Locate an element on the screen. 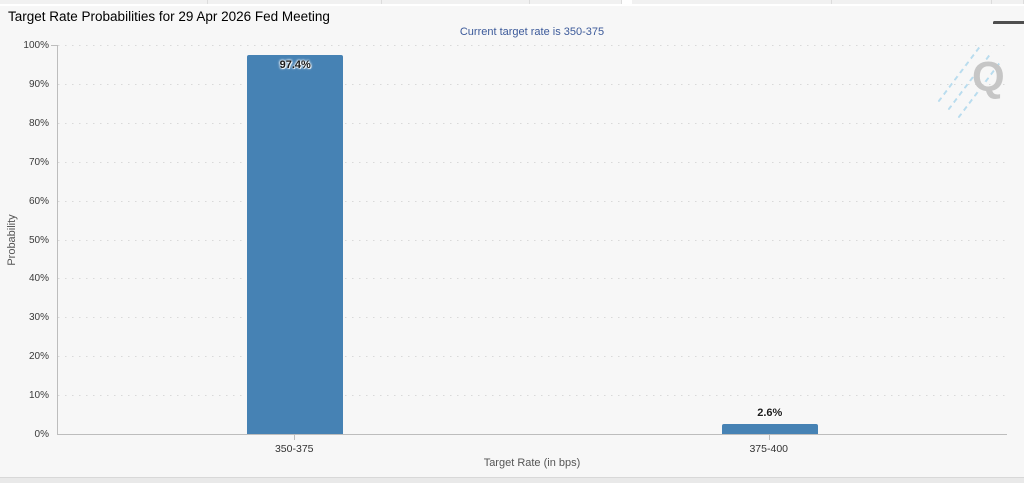 The image size is (1024, 483). y-tick-label: 50% is located at coordinates (38, 240).